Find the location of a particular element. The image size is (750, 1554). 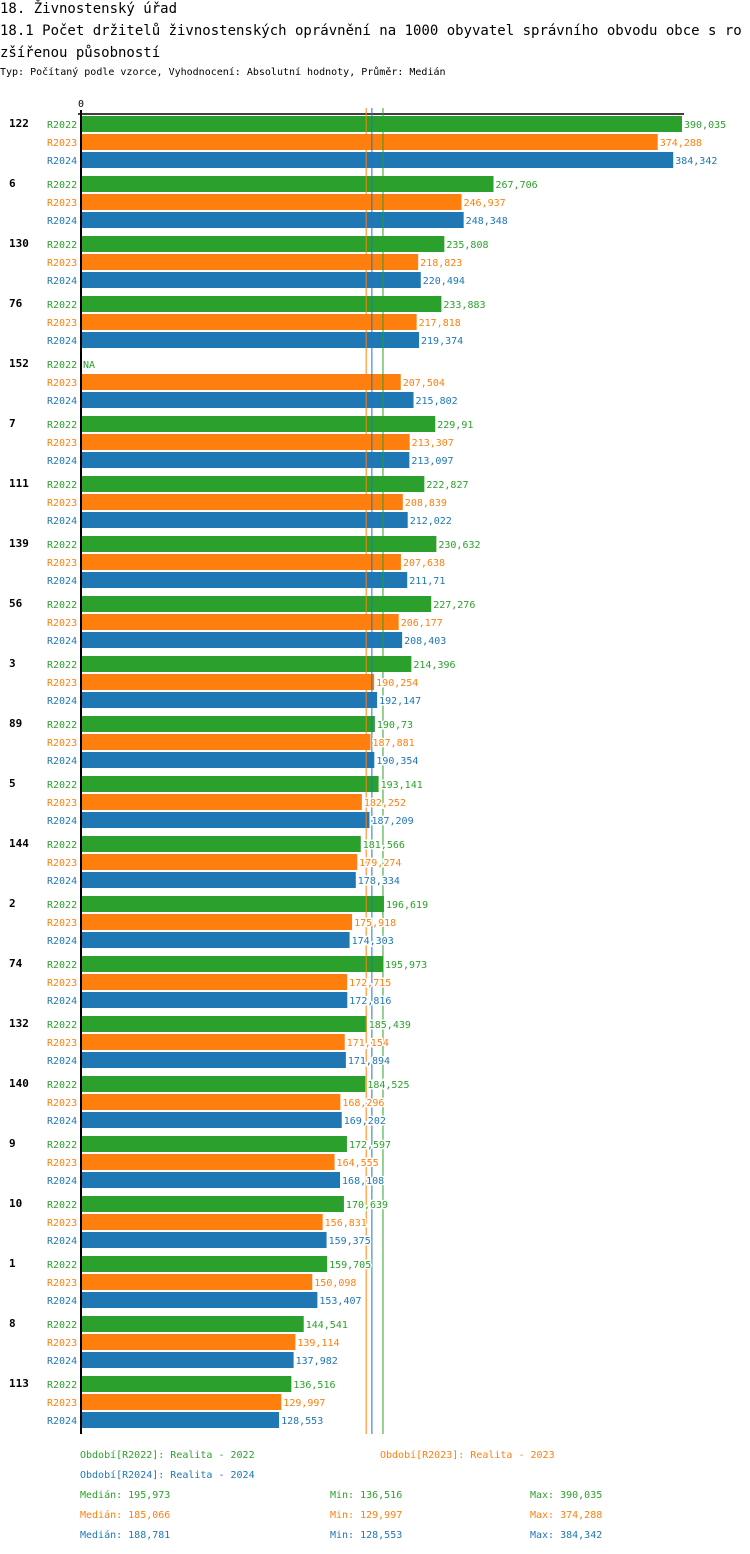

category-label: 140 is located at coordinates (19, 1083).